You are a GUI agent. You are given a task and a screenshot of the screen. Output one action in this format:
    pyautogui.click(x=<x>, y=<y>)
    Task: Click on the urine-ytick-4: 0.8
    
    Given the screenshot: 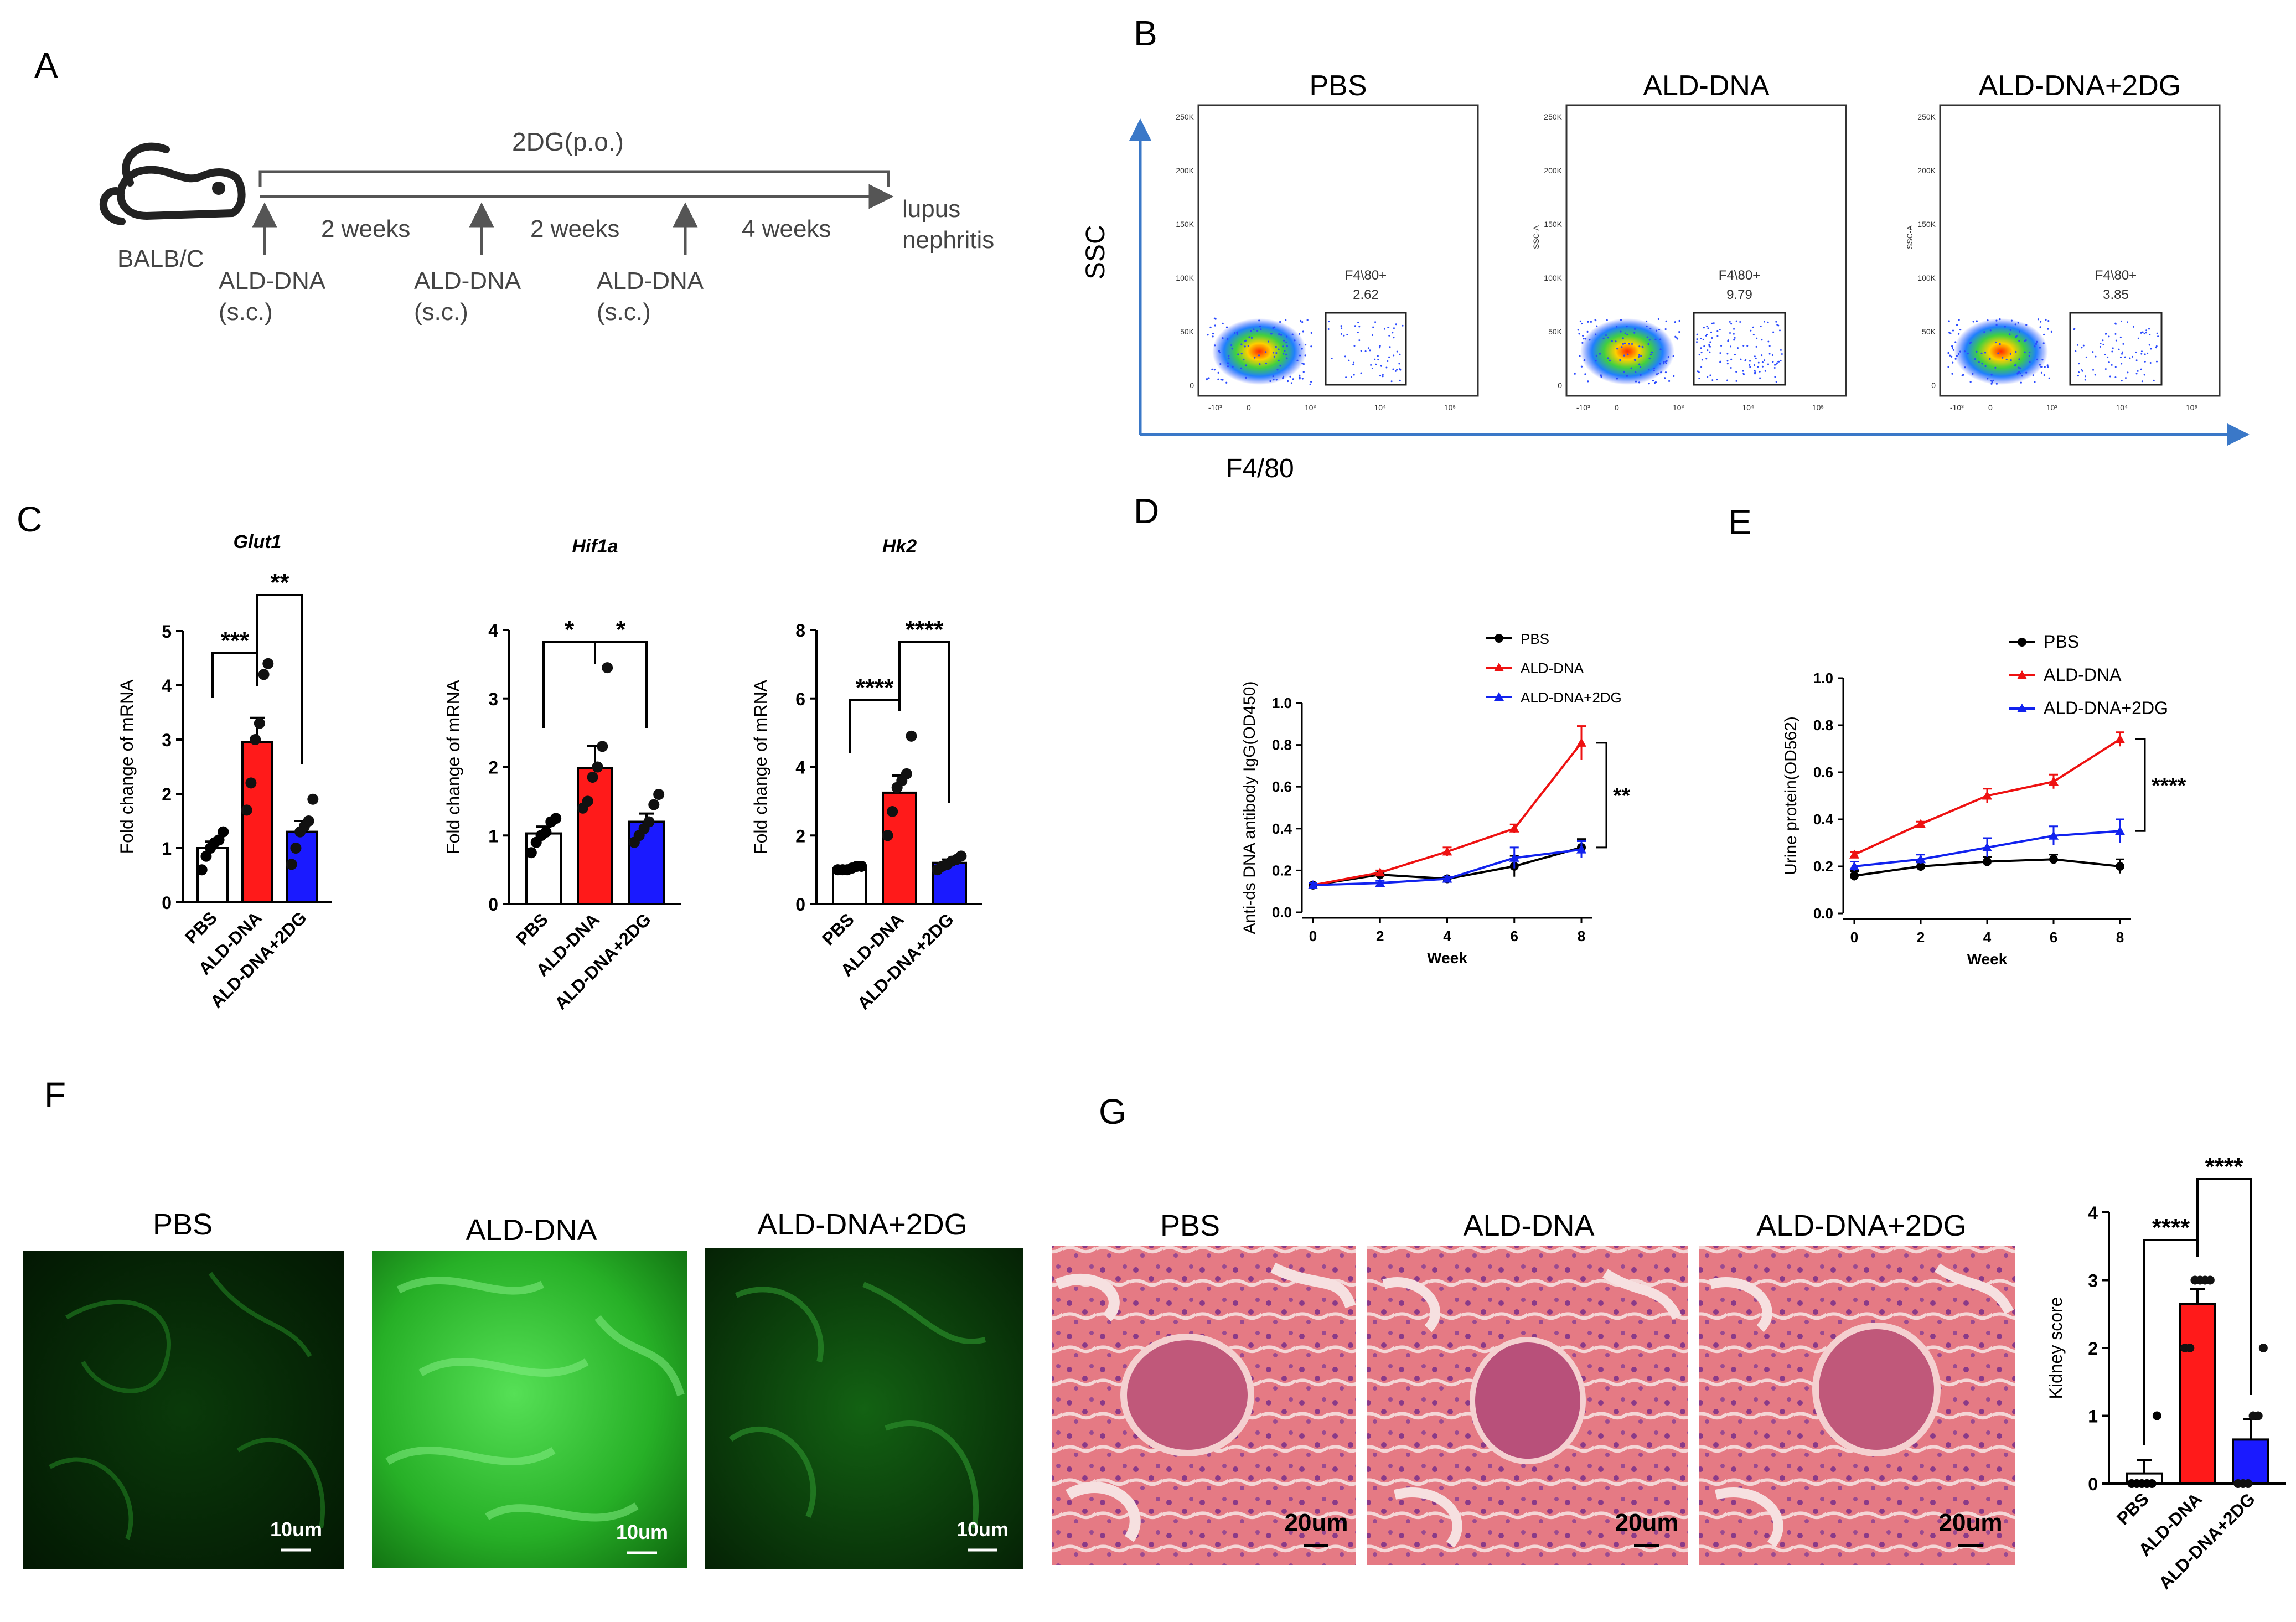 What is the action you would take?
    pyautogui.click(x=1823, y=725)
    